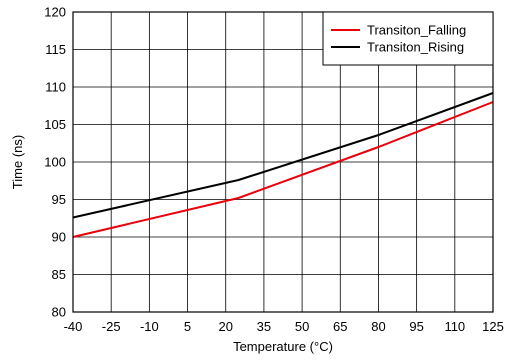 This screenshot has width=515, height=360. What do you see at coordinates (264, 326) in the screenshot?
I see `x-tick-label: 35` at bounding box center [264, 326].